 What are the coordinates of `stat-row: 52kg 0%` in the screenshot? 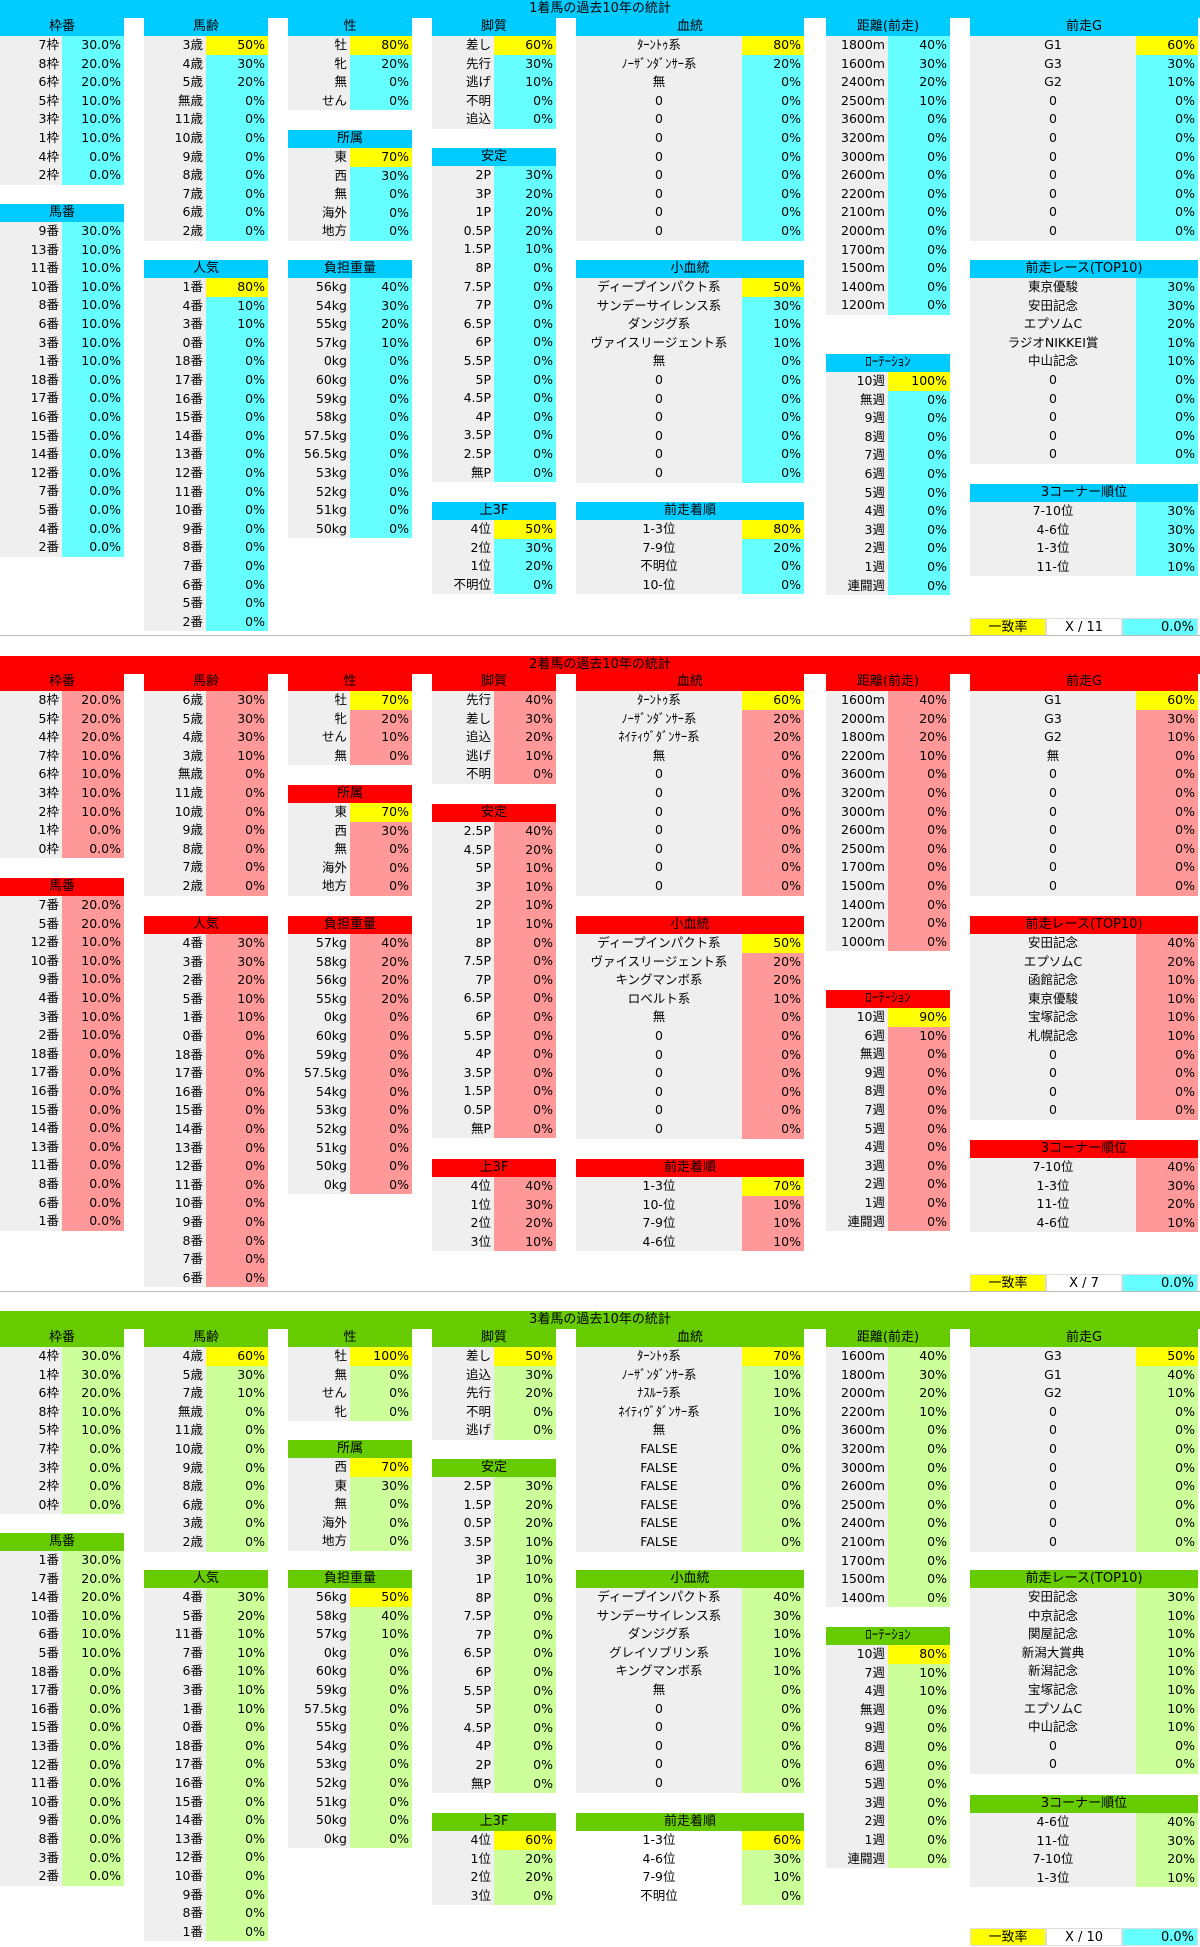 It's located at (350, 492).